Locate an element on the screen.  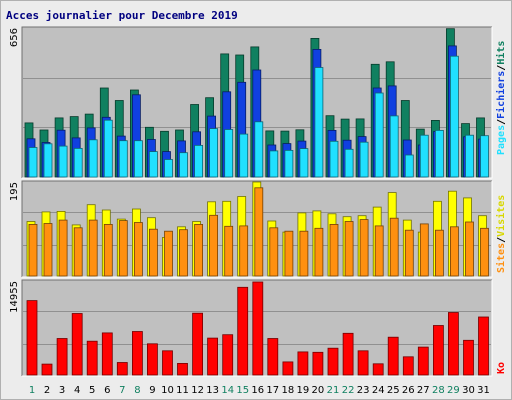
day-label-7: 7 is located at coordinates (122, 390).